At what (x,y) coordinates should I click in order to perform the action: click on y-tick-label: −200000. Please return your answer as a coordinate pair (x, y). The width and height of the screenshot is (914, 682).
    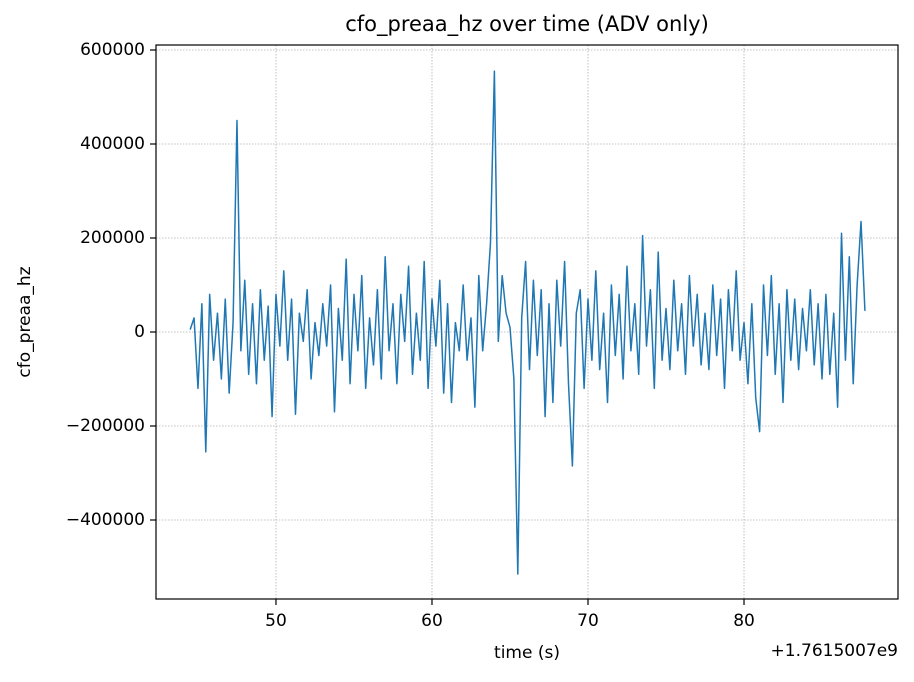
    Looking at the image, I should click on (105, 426).